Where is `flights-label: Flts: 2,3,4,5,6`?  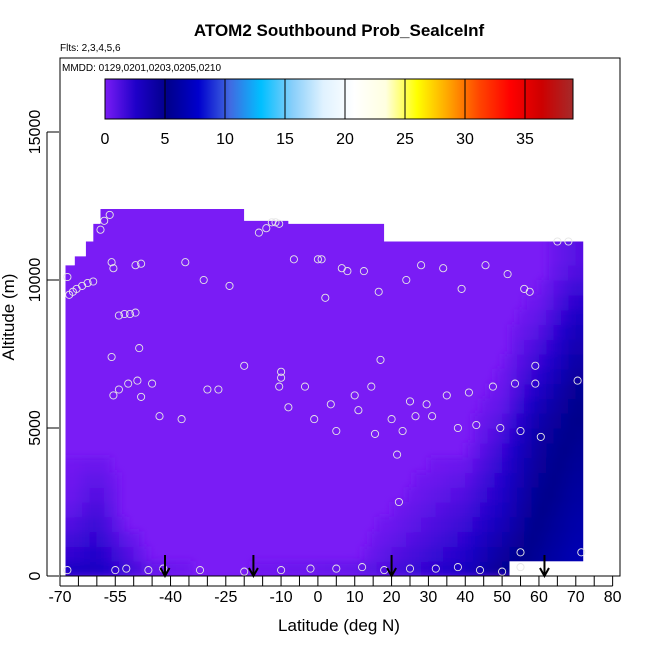
flights-label: Flts: 2,3,4,5,6 is located at coordinates (90, 48).